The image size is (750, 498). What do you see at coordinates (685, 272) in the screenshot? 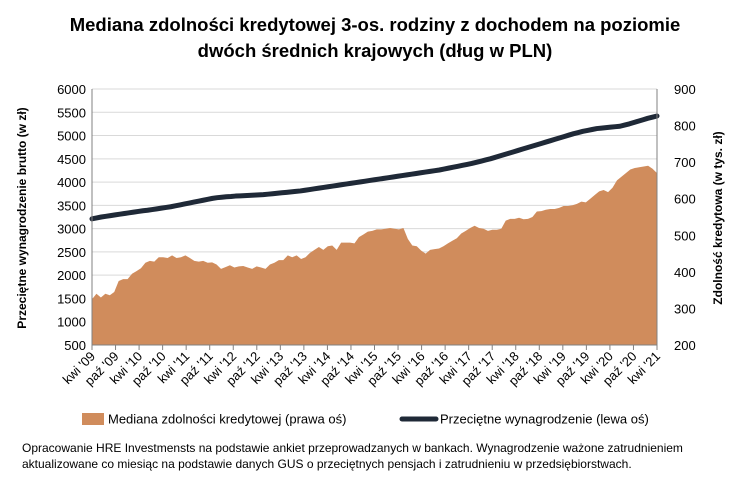
I see `right-tick-label: 400` at bounding box center [685, 272].